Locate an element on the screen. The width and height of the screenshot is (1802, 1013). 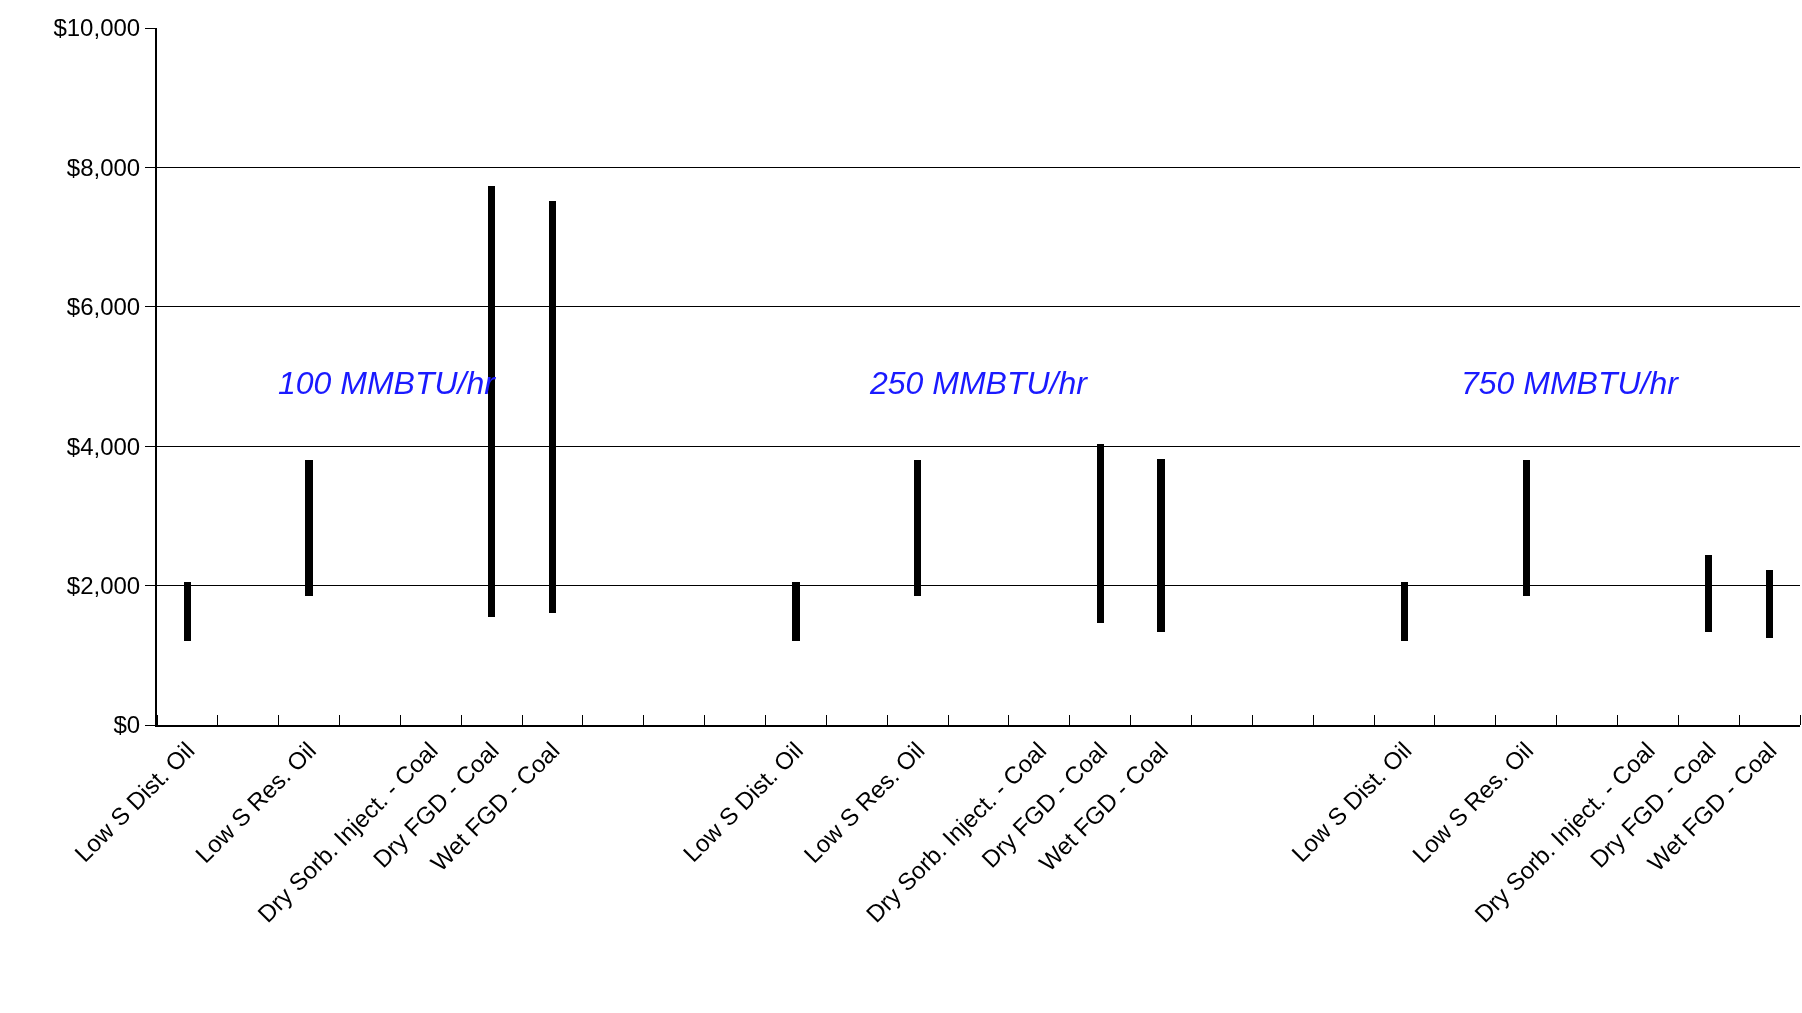
y-tick-label: $2,000 is located at coordinates (103, 585).